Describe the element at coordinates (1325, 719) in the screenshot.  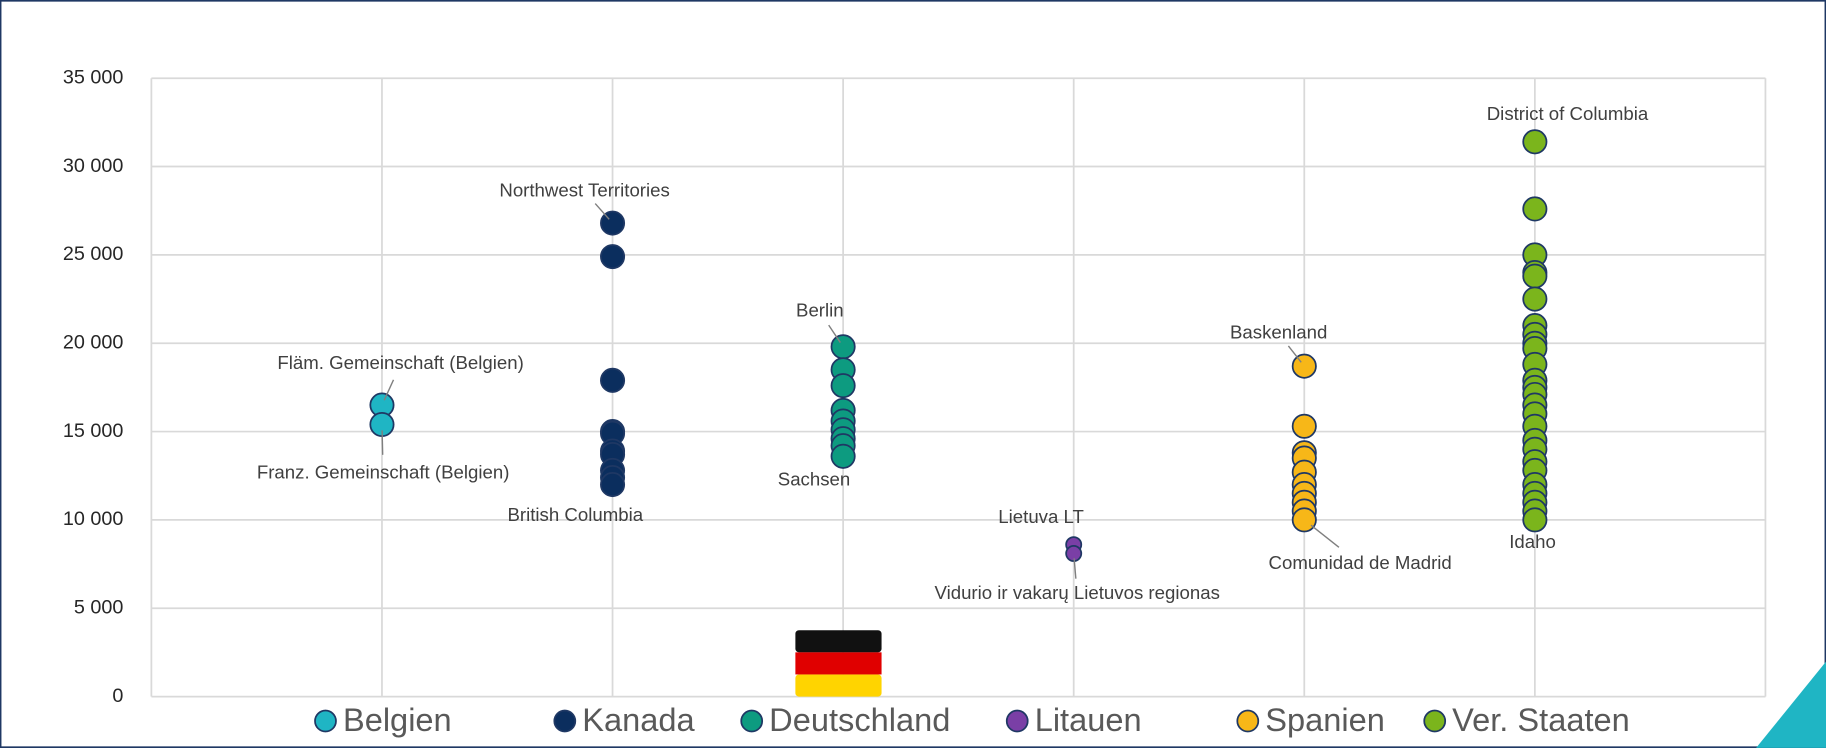
I see `legend-label: Spanien` at that location.